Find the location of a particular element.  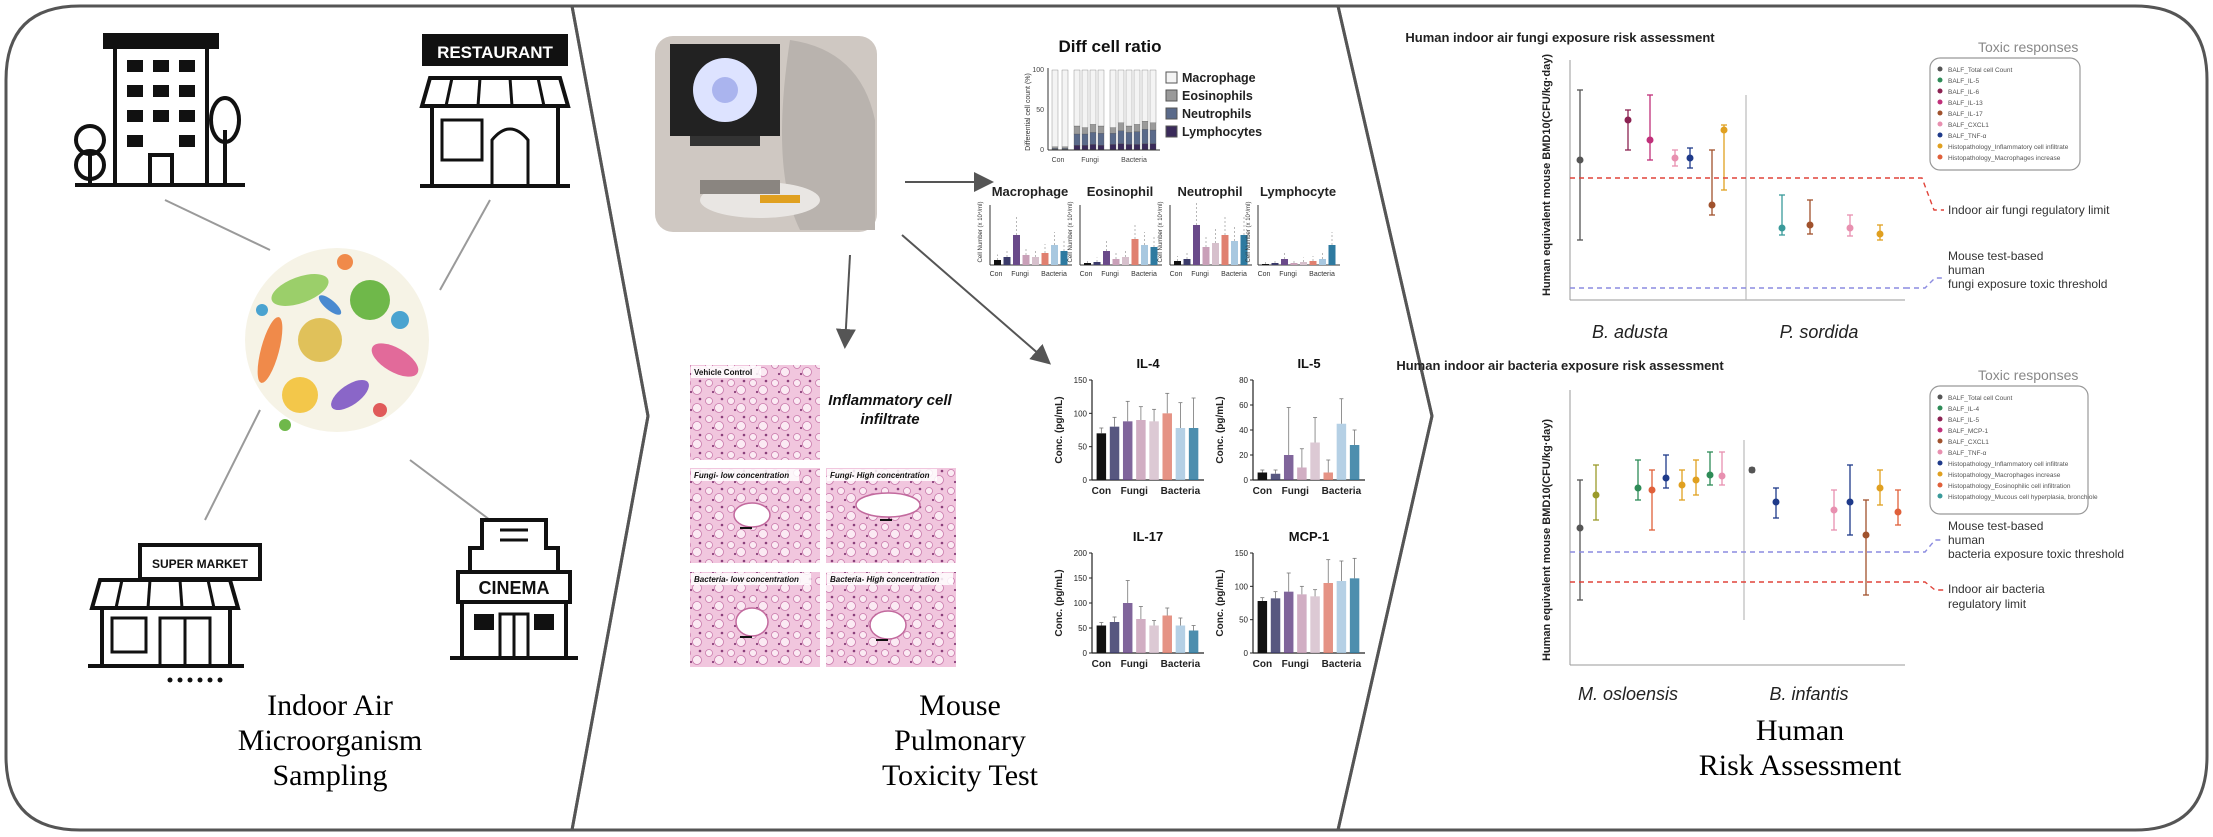

bacteria-risk-ylabel: Human equivalent mouse BMD10(CFU/kg·day) is located at coordinates (1547, 540).